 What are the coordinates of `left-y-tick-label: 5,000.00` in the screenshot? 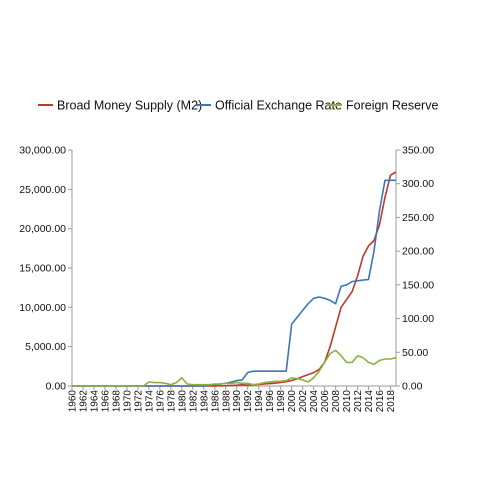 It's located at (45, 347).